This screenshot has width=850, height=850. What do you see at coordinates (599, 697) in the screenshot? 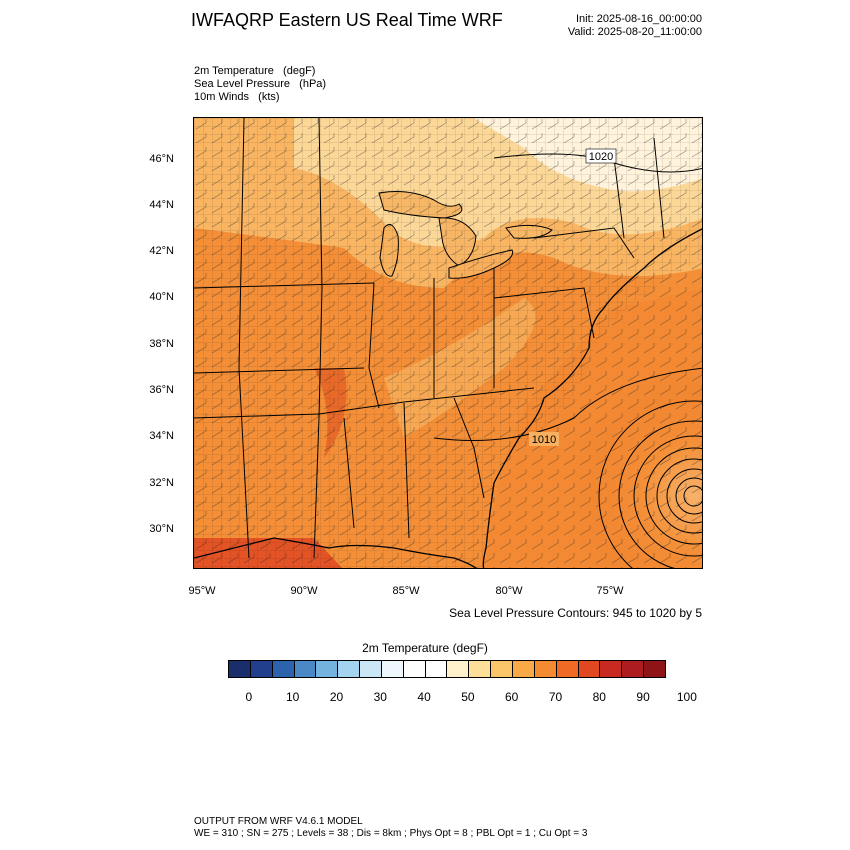
I see `colorbar-tick-label: 80` at bounding box center [599, 697].